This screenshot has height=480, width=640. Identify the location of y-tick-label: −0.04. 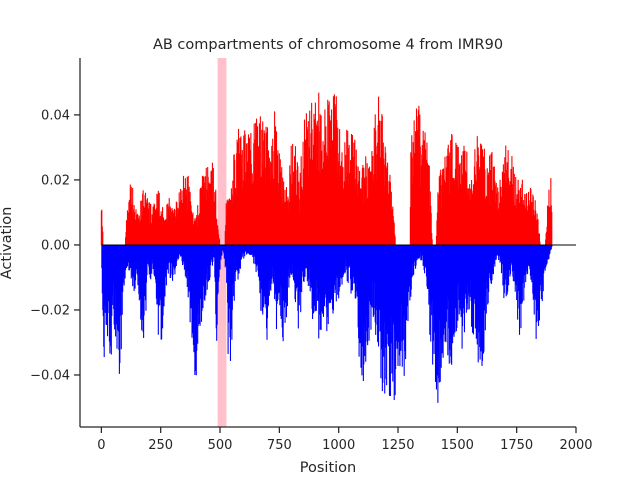
(50, 375).